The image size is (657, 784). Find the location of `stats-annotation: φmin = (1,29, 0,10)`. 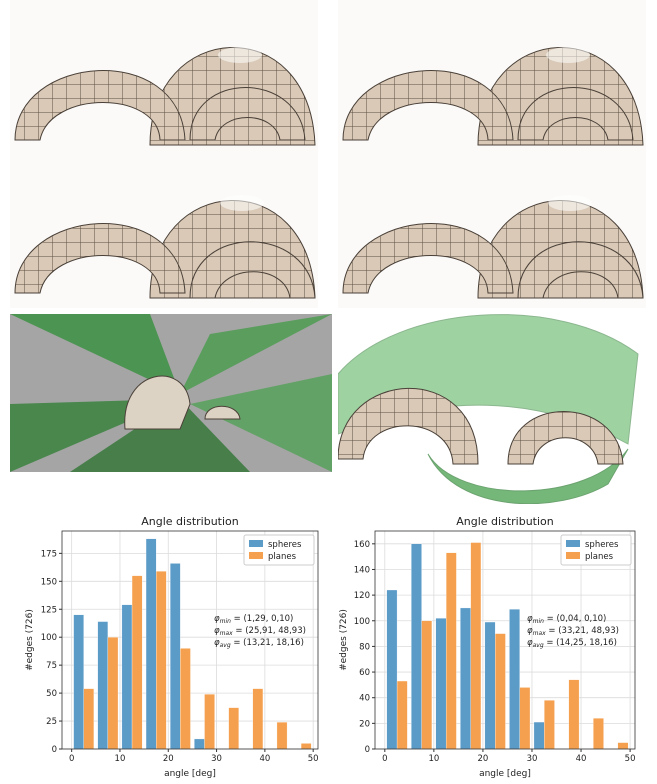

stats-annotation: φmin = (1,29, 0,10) is located at coordinates (253, 619).